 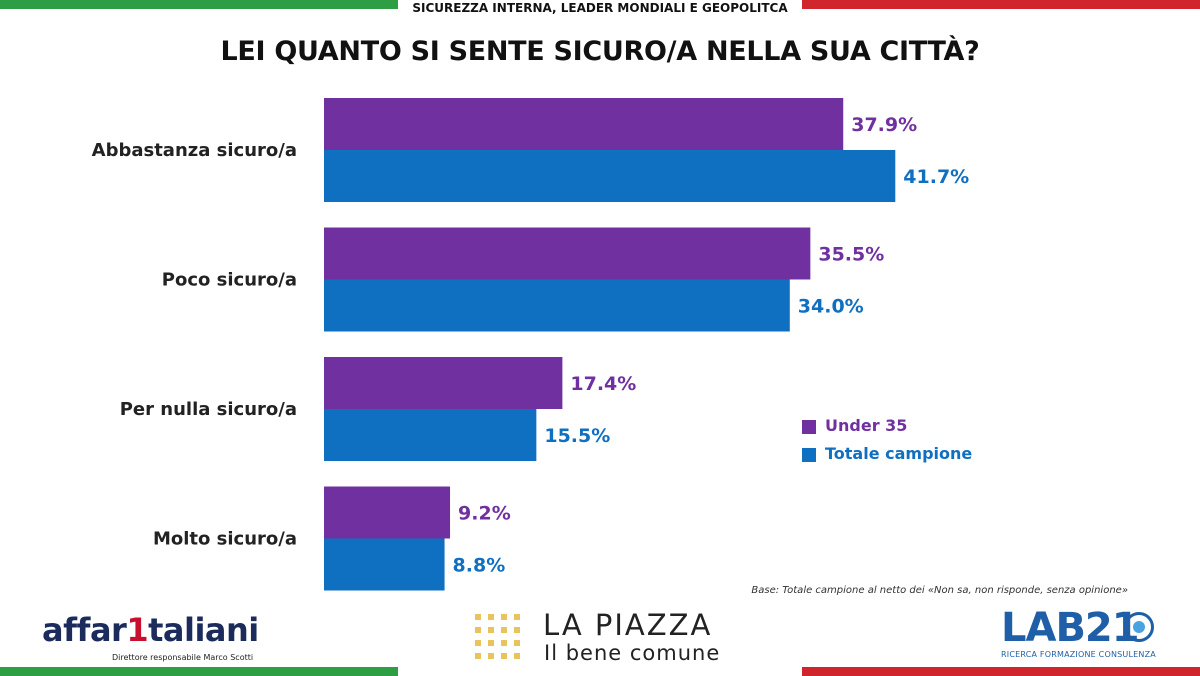 I want to click on affari-logo-post: taliani, so click(x=203, y=630).